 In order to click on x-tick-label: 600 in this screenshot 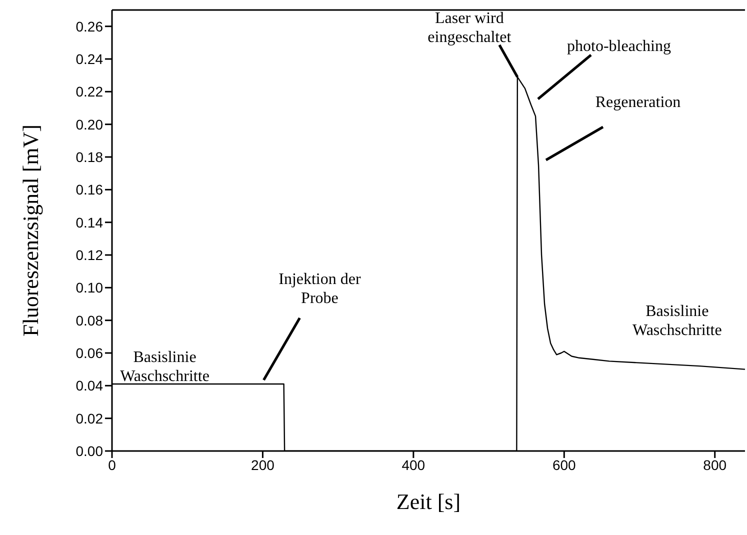, I will do `click(564, 464)`.